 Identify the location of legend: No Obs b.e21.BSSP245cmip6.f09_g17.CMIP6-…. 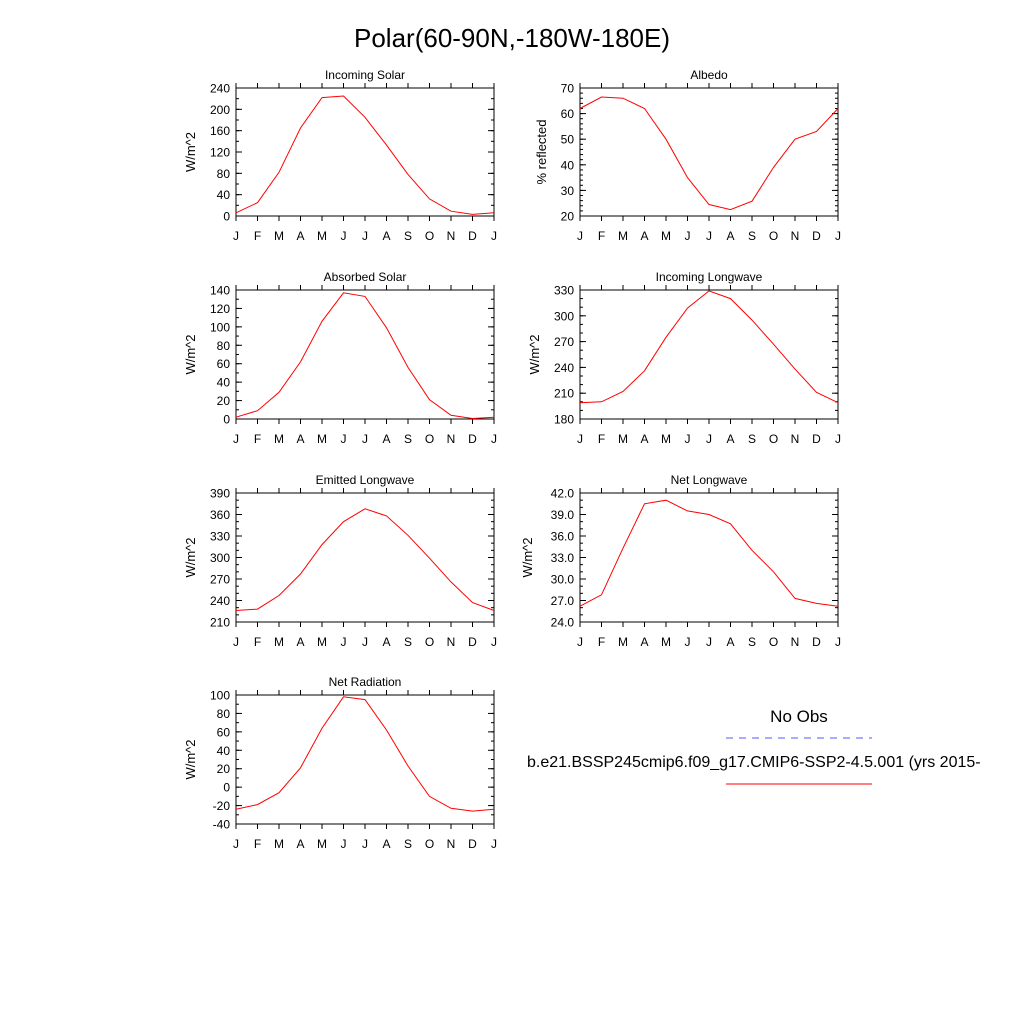
(754, 746).